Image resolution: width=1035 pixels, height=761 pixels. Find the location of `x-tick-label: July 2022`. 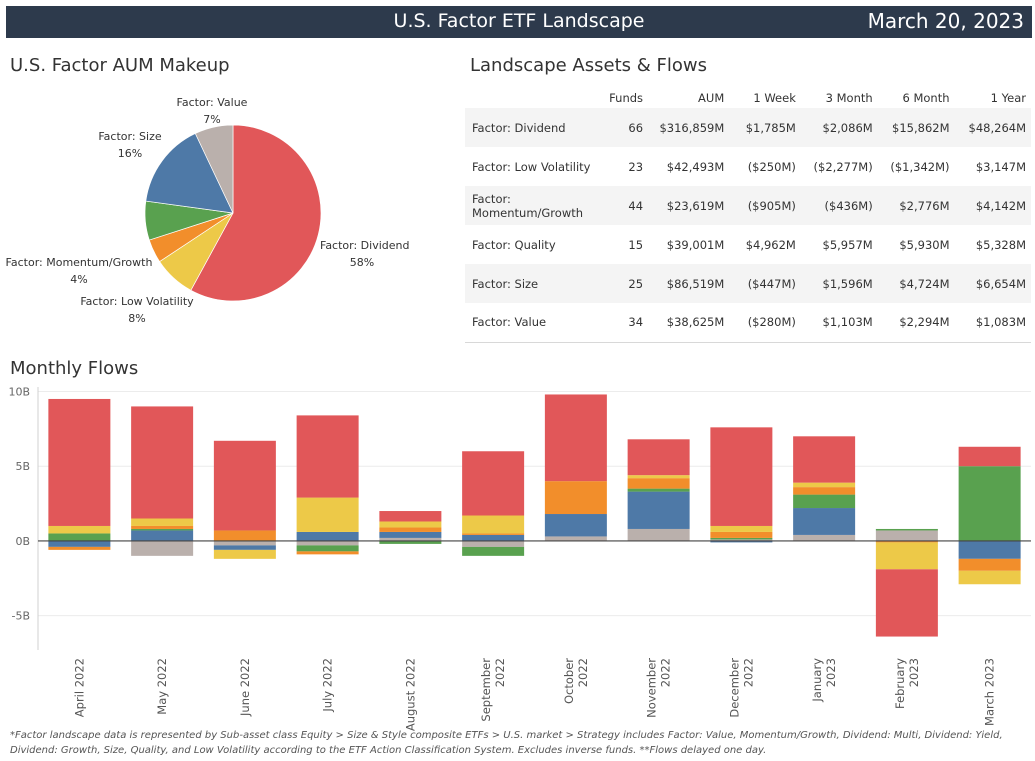

x-tick-label: July 2022 is located at coordinates (328, 685).